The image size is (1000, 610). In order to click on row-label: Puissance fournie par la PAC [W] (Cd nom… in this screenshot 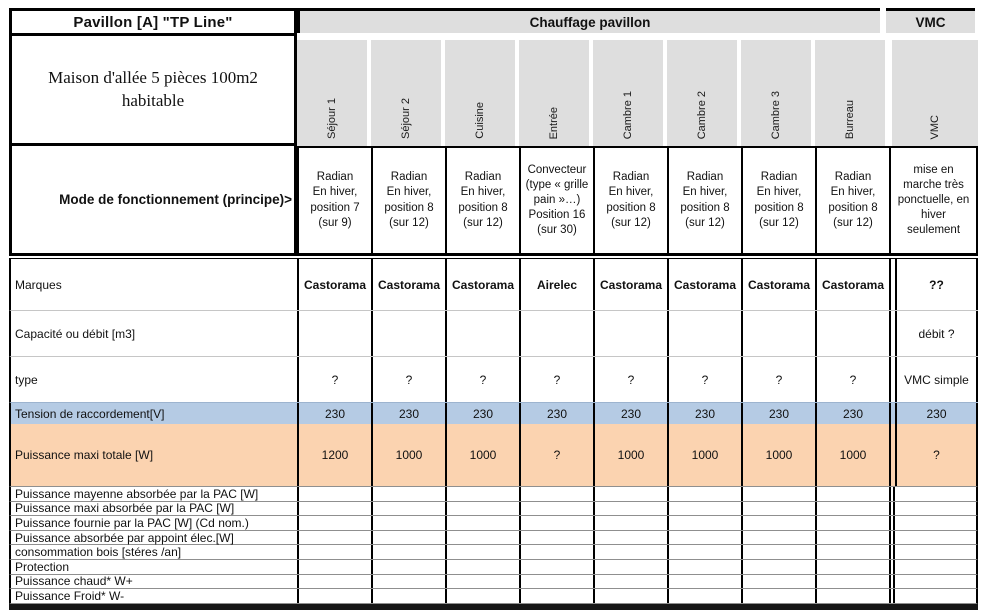, I will do `click(132, 522)`.